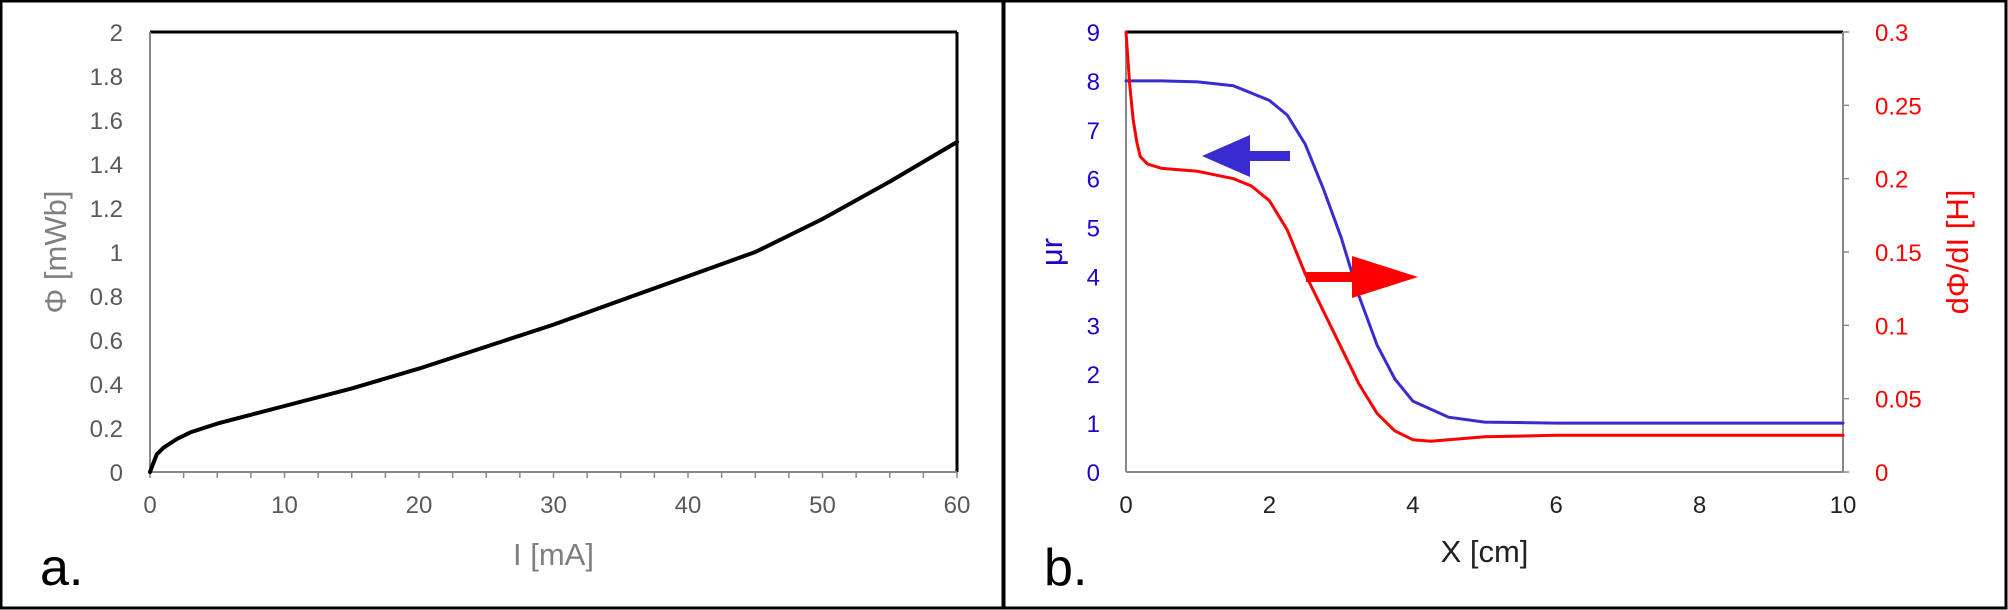 This screenshot has height=610, width=2008. I want to click on panel-b-x-tick-label: 10, so click(1843, 505).